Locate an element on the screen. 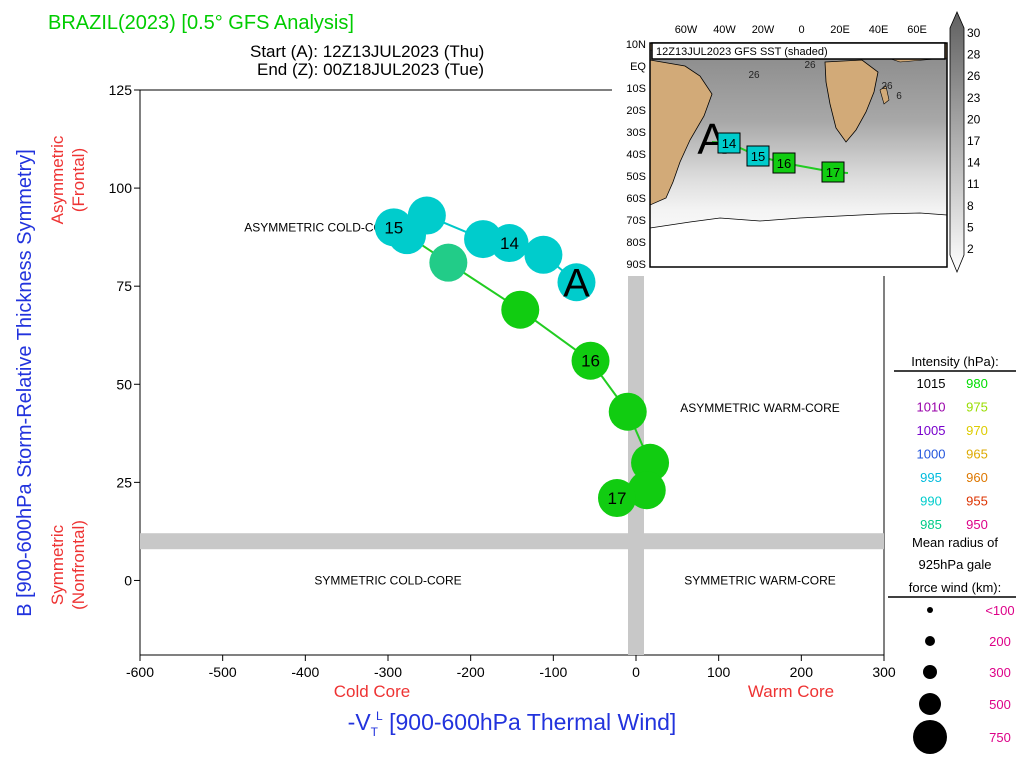  intensity-legend-entry: 980 is located at coordinates (977, 383).